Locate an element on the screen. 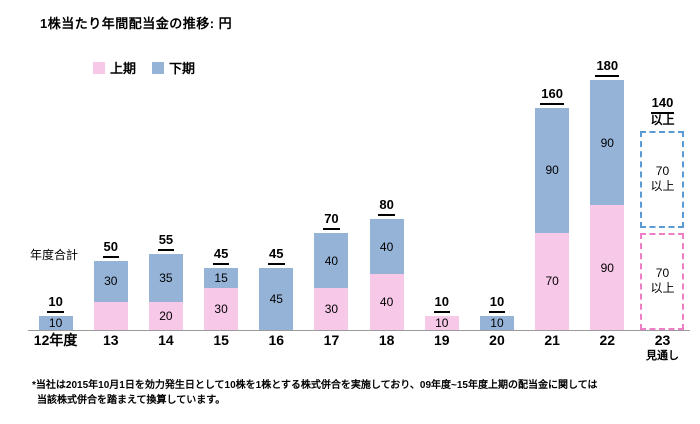  x-axis-category: 14 is located at coordinates (166, 340).